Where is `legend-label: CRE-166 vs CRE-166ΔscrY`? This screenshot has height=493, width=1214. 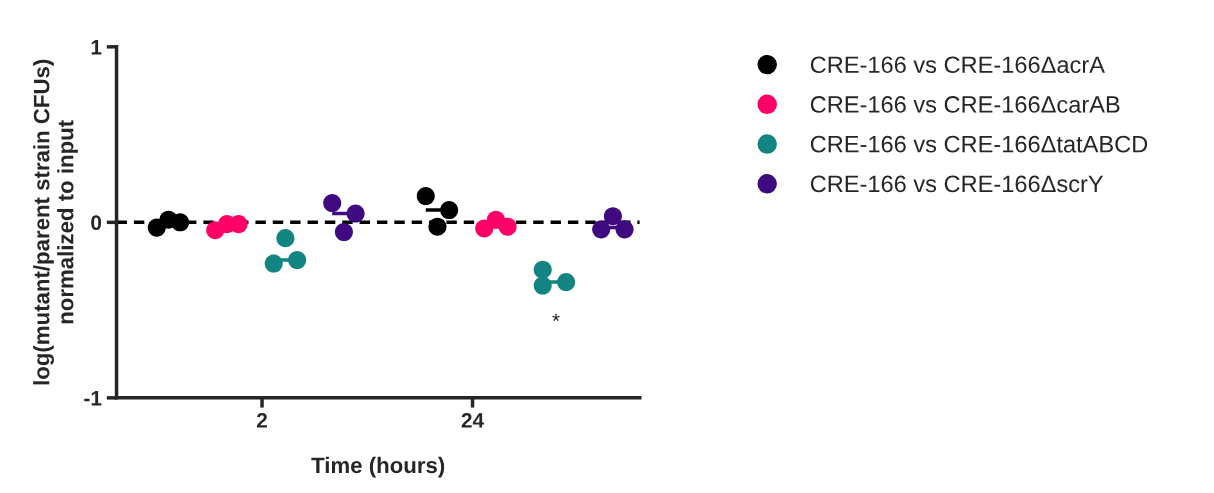 legend-label: CRE-166 vs CRE-166ΔscrY is located at coordinates (957, 184).